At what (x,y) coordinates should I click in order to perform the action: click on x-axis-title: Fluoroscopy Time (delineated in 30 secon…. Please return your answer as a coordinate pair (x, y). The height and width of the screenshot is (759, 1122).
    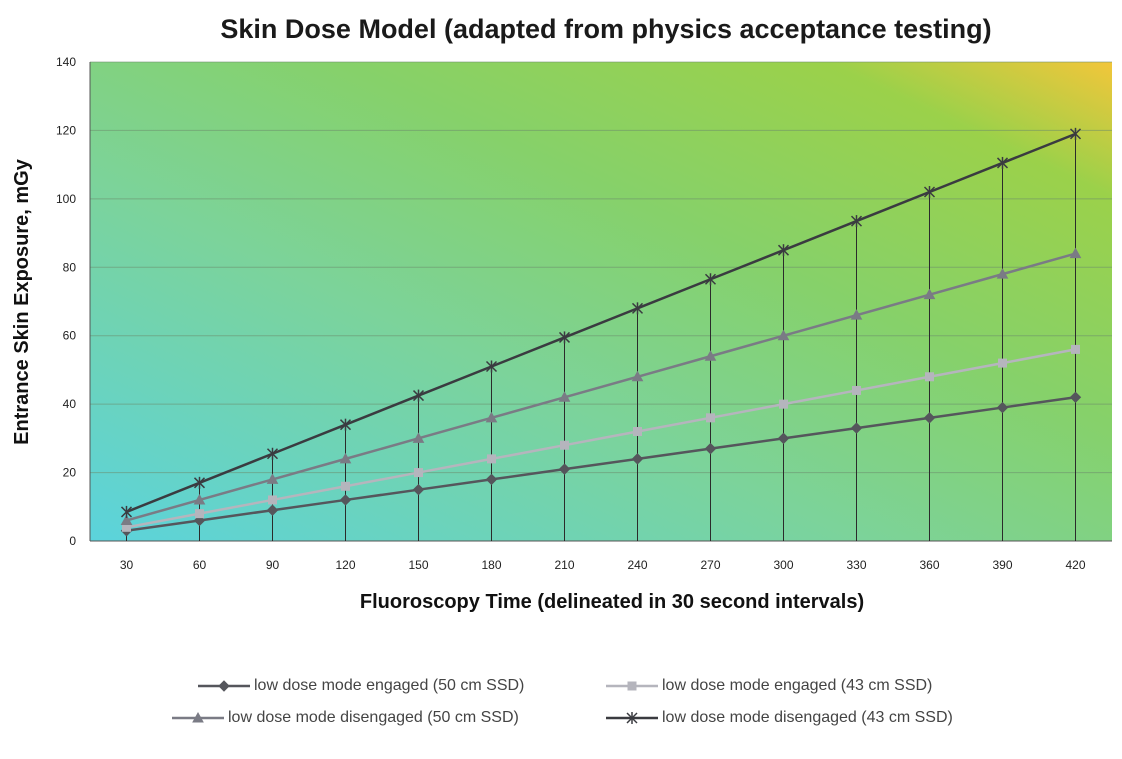
    Looking at the image, I should click on (612, 602).